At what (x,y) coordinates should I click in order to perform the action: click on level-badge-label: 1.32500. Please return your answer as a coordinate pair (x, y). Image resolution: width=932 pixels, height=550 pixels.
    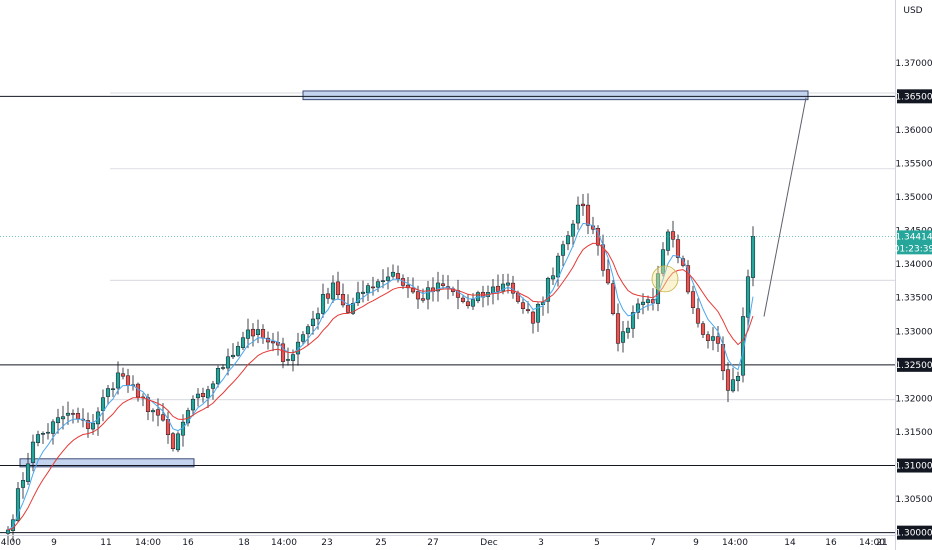
    Looking at the image, I should click on (913, 366).